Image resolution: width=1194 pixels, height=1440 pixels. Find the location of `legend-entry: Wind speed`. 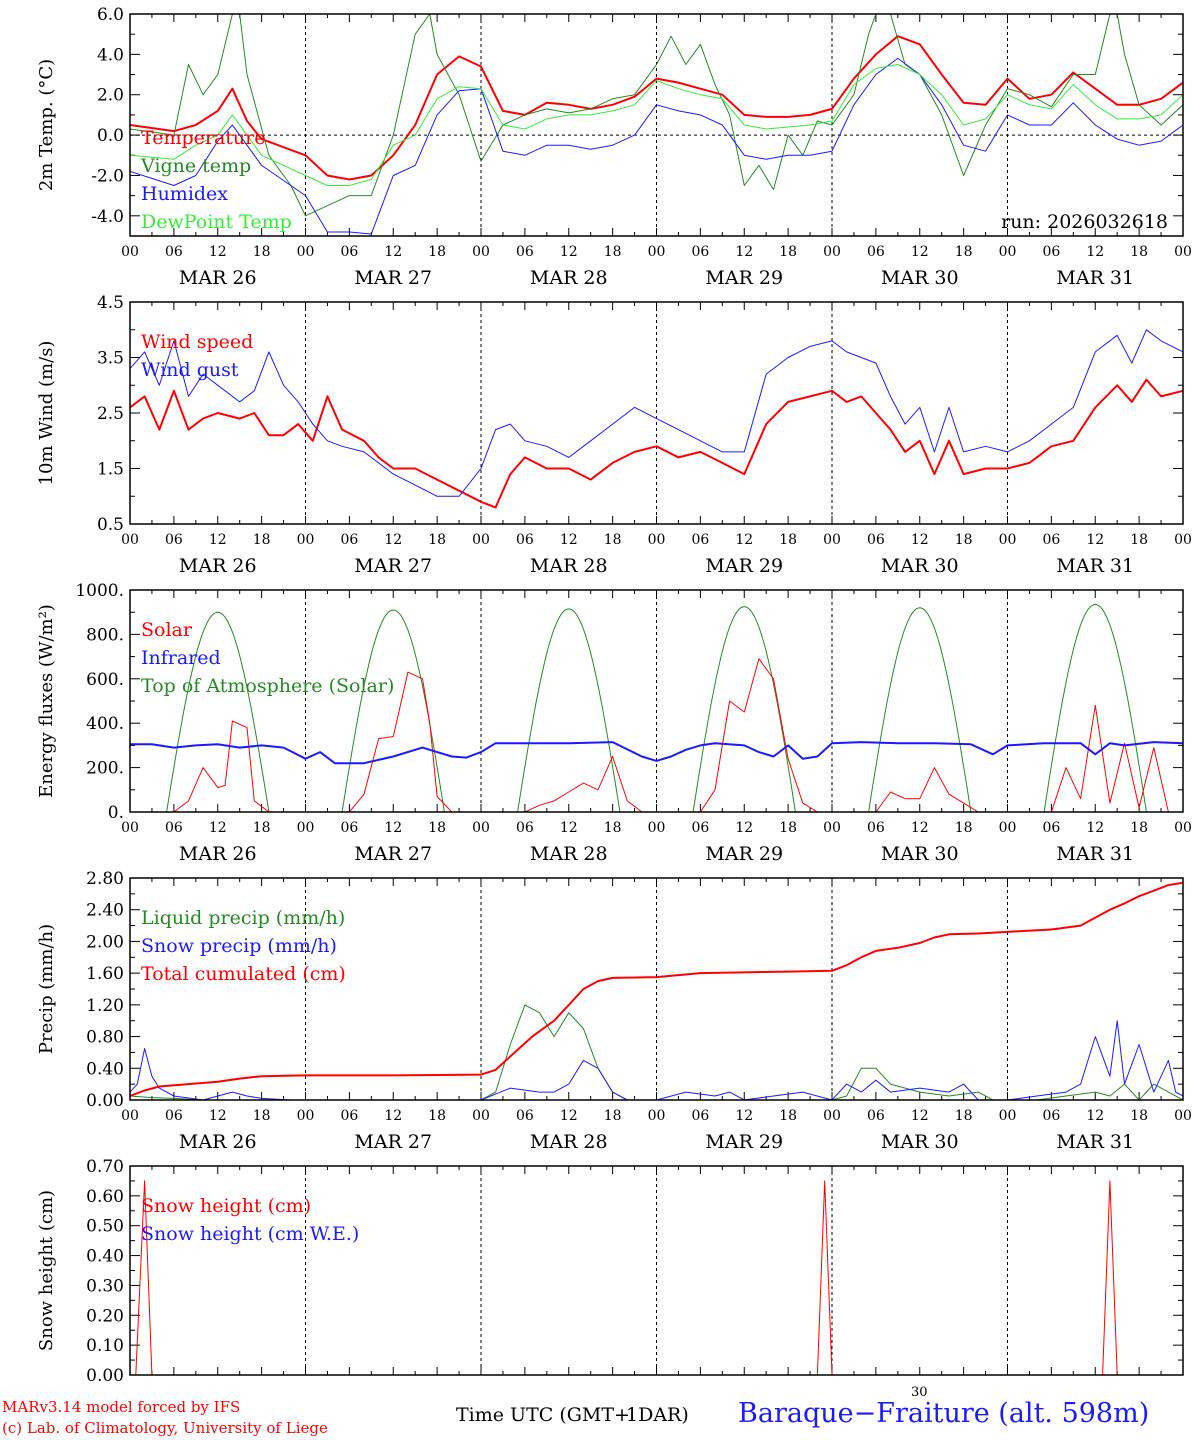

legend-entry: Wind speed is located at coordinates (197, 342).